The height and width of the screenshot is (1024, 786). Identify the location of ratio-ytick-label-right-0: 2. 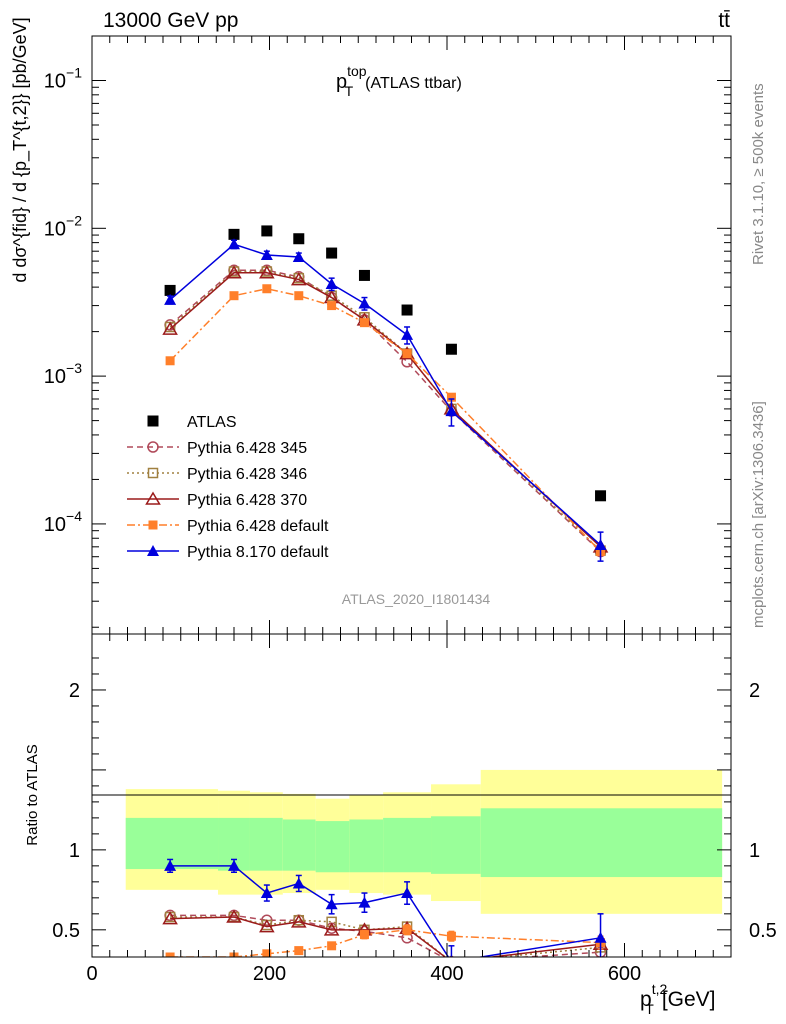
(754, 691).